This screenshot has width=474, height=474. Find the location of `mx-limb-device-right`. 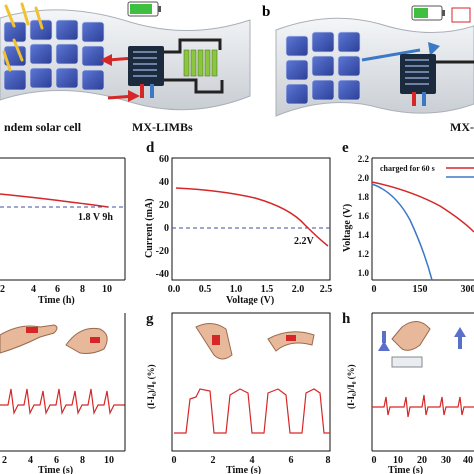

mx-limb-device-right is located at coordinates (417, 74).